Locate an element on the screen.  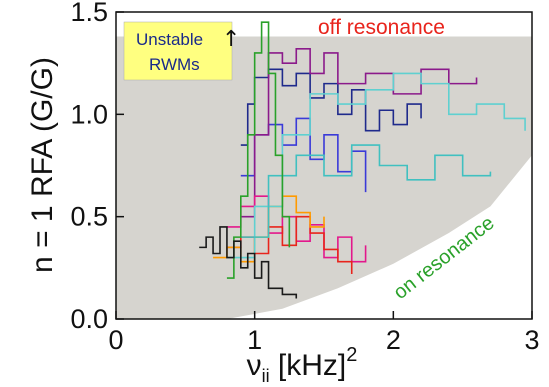
unstable-label-line1: Unstable is located at coordinates (169, 39).